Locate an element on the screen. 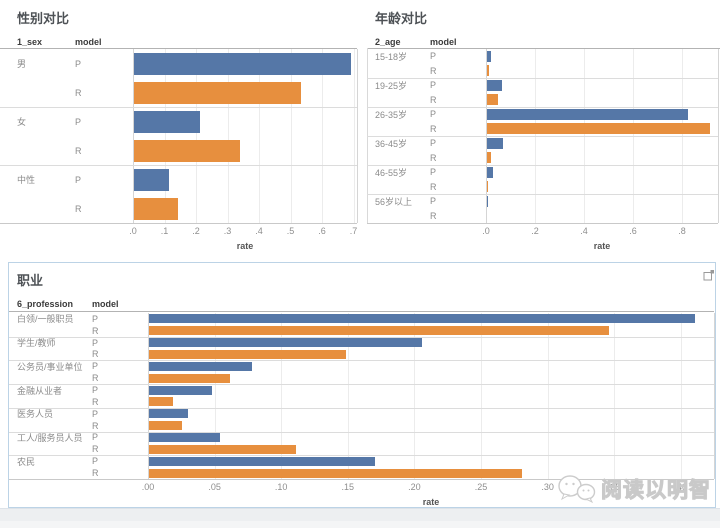  dimension-column-header: 6_profession is located at coordinates (45, 304).